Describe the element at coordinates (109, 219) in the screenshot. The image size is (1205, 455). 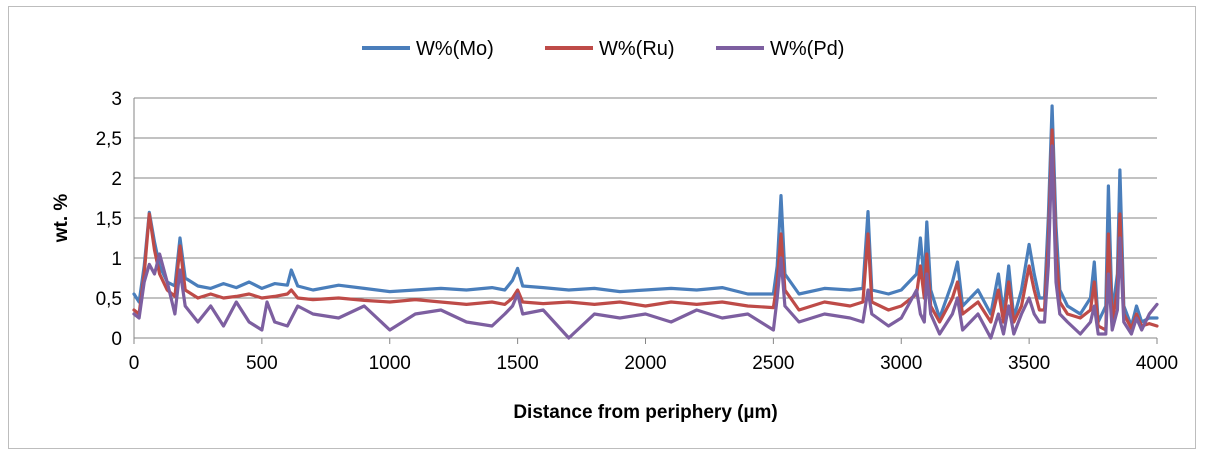
I see `y-tick-label: 1,5` at that location.